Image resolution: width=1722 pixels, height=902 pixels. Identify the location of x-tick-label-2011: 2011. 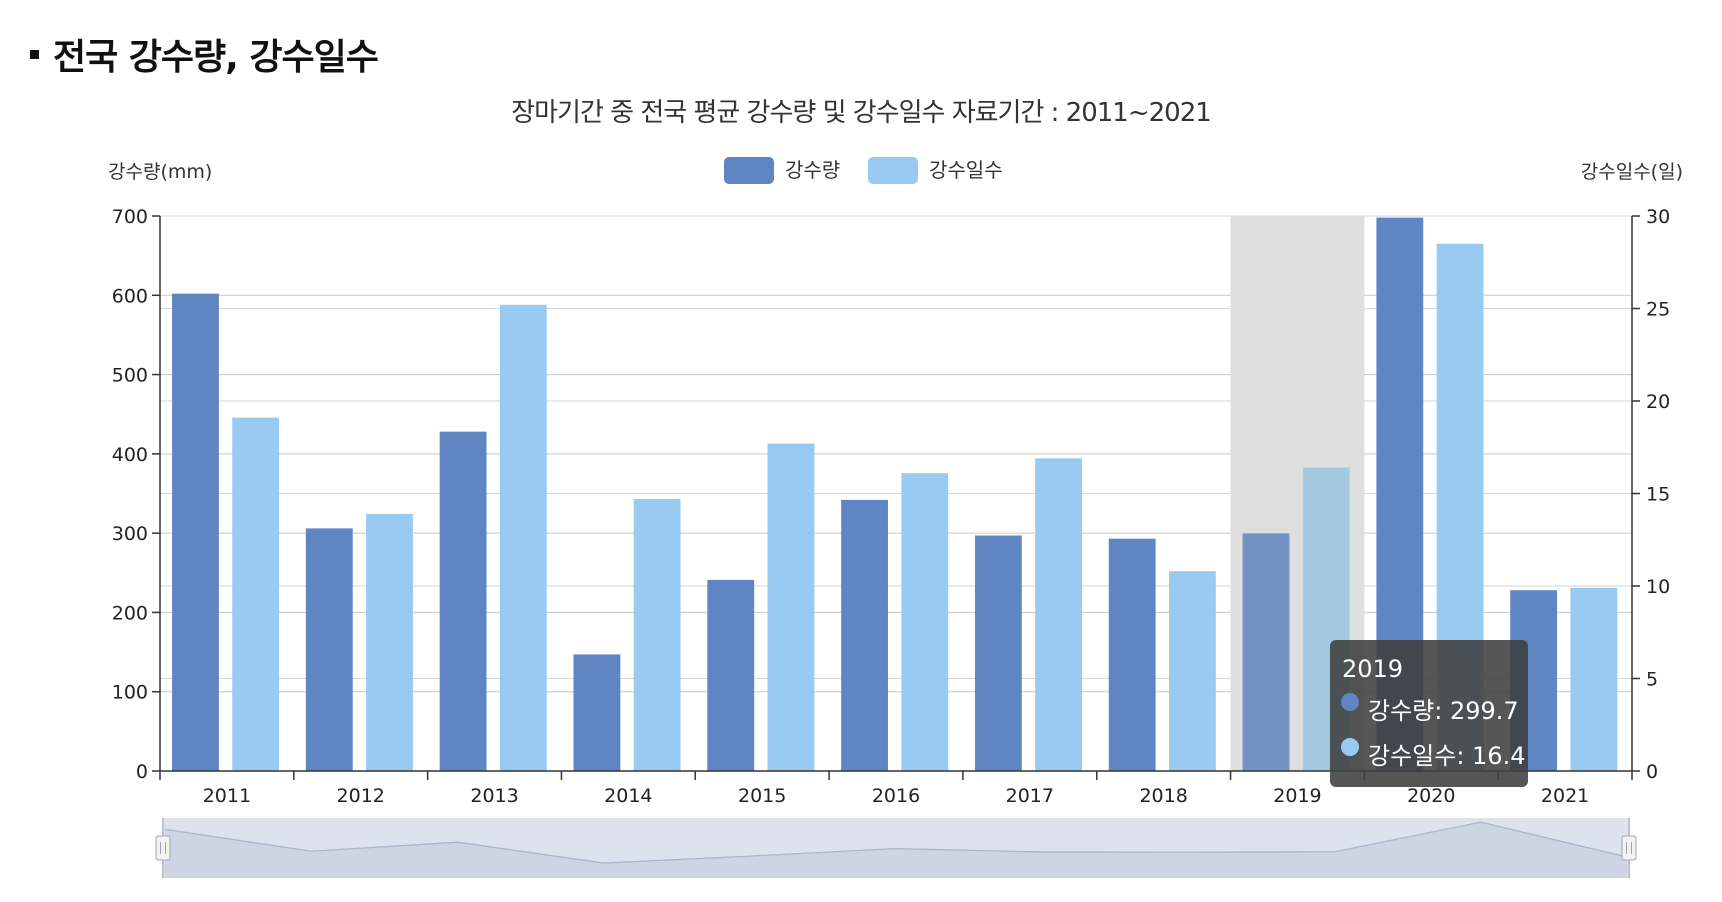
(227, 796).